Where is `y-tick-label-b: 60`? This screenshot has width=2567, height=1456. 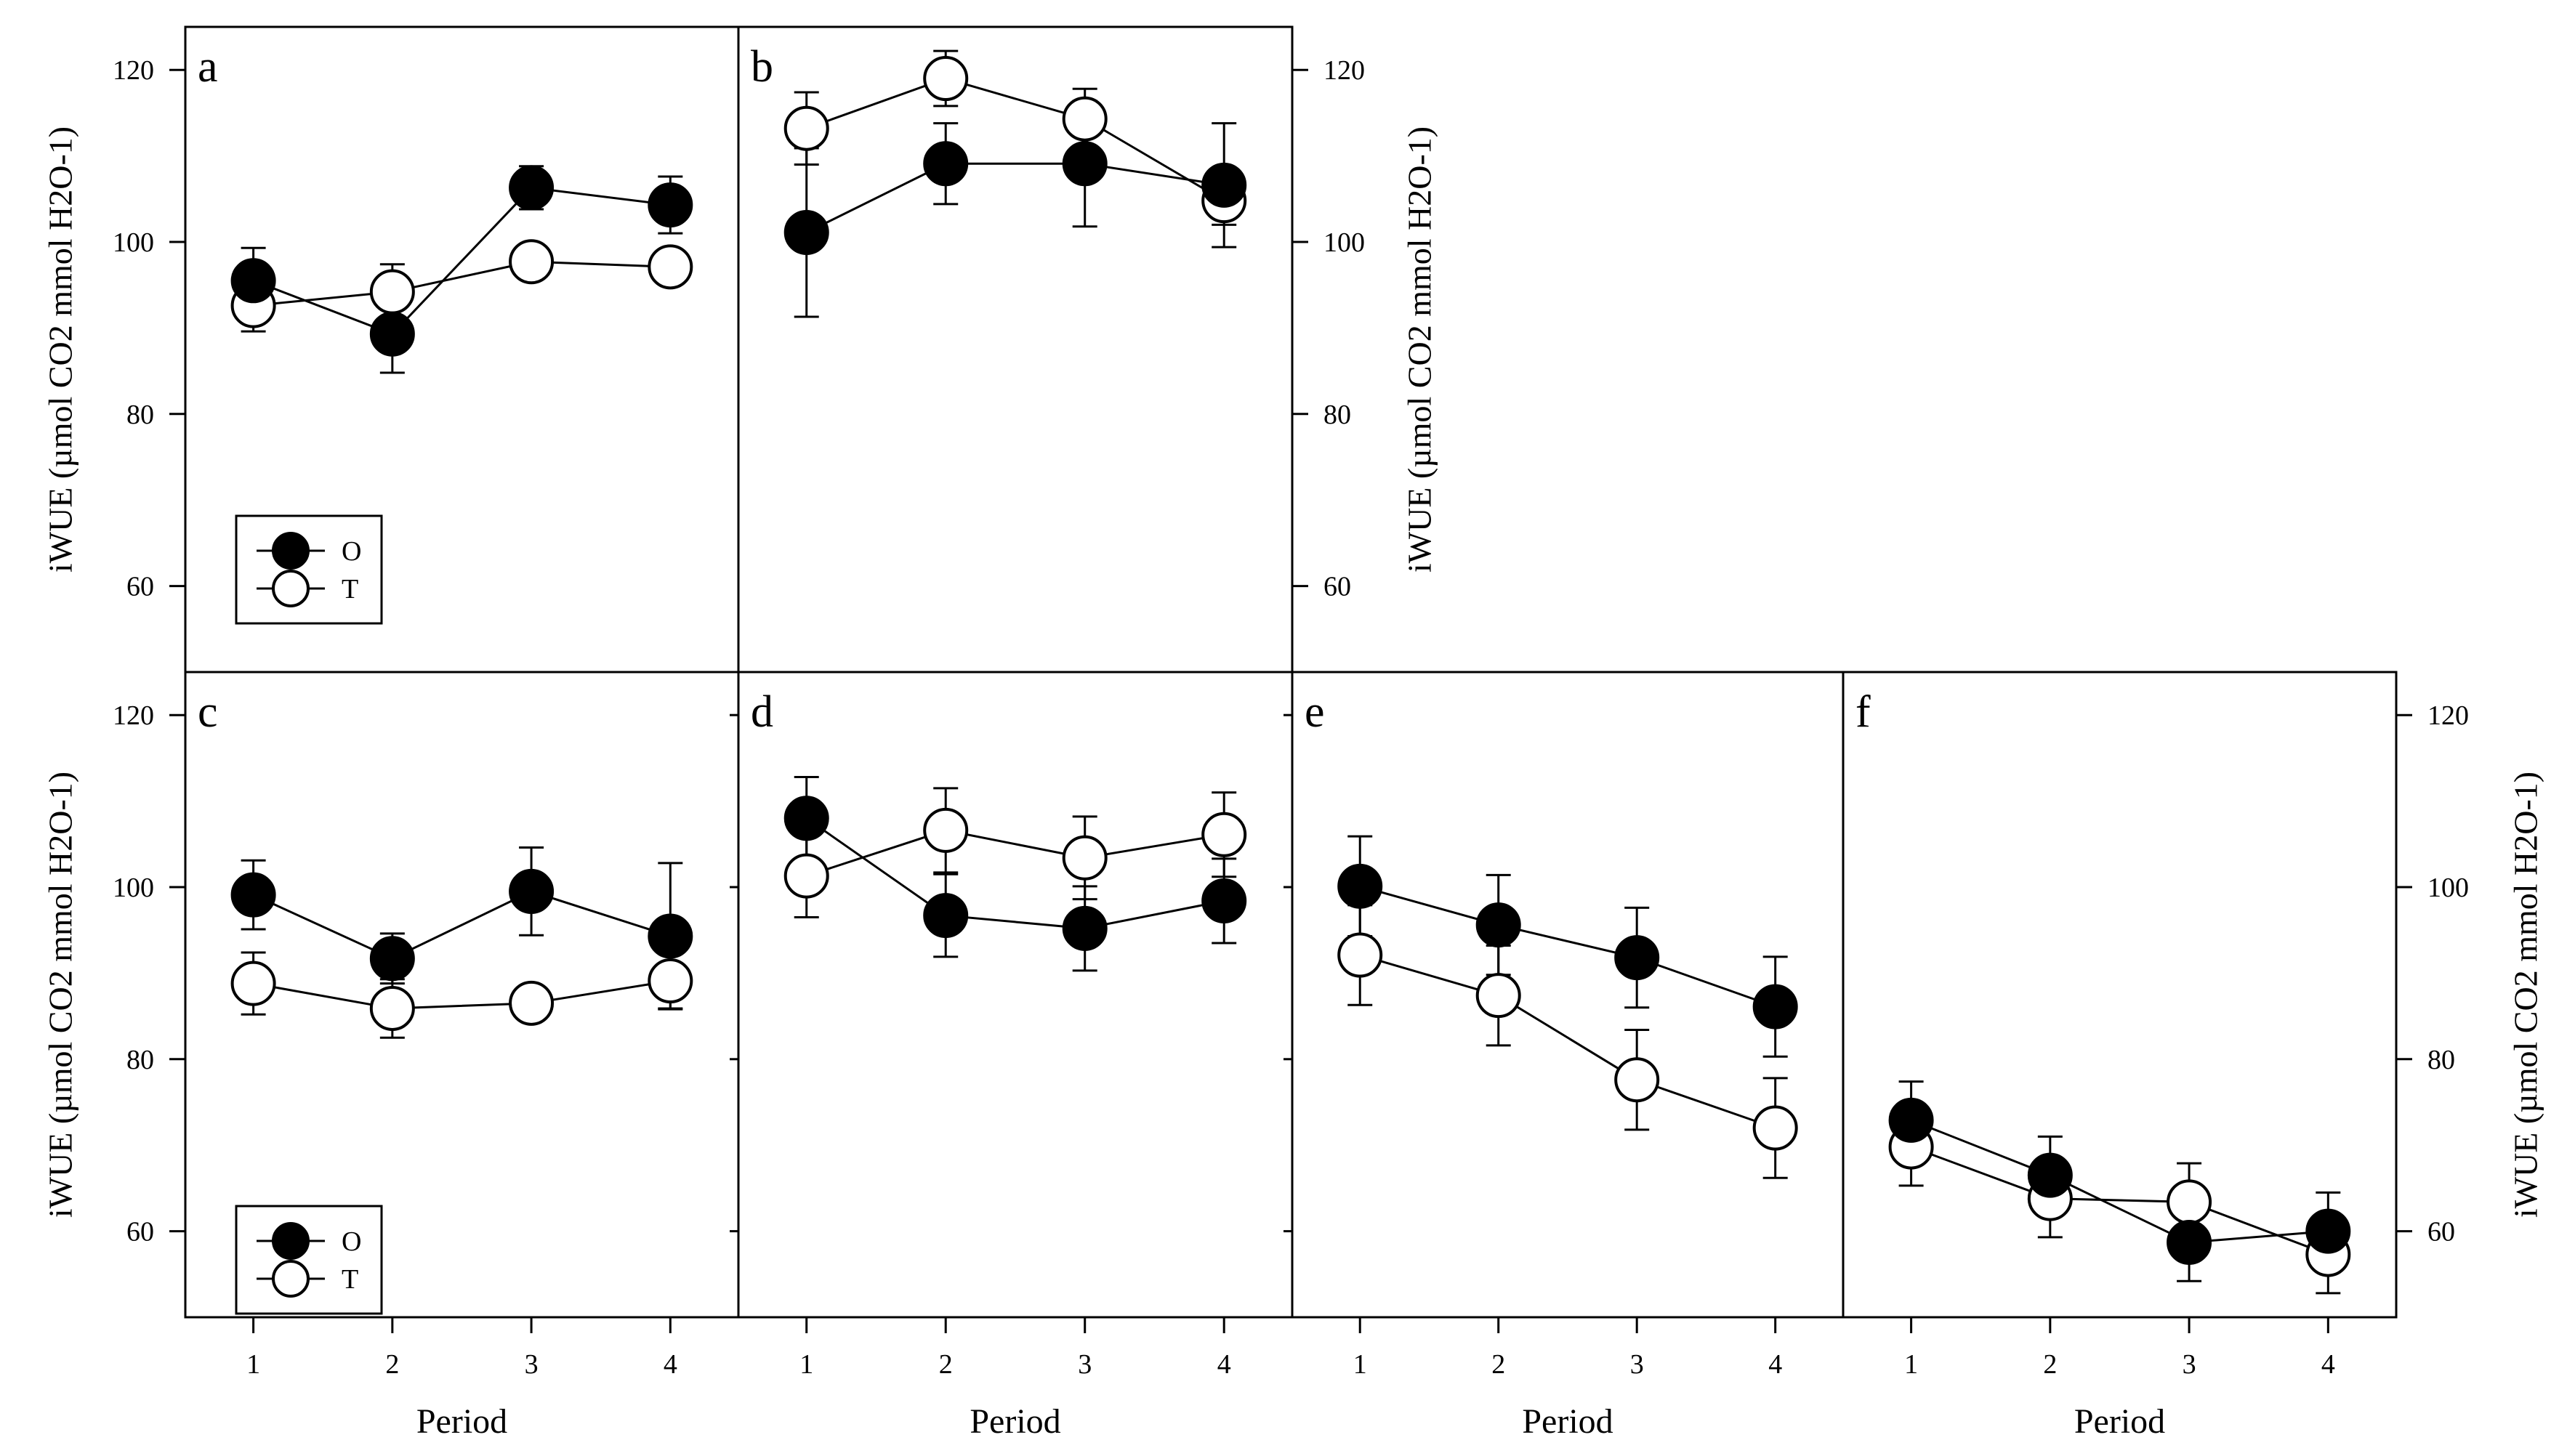 y-tick-label-b: 60 is located at coordinates (1337, 587).